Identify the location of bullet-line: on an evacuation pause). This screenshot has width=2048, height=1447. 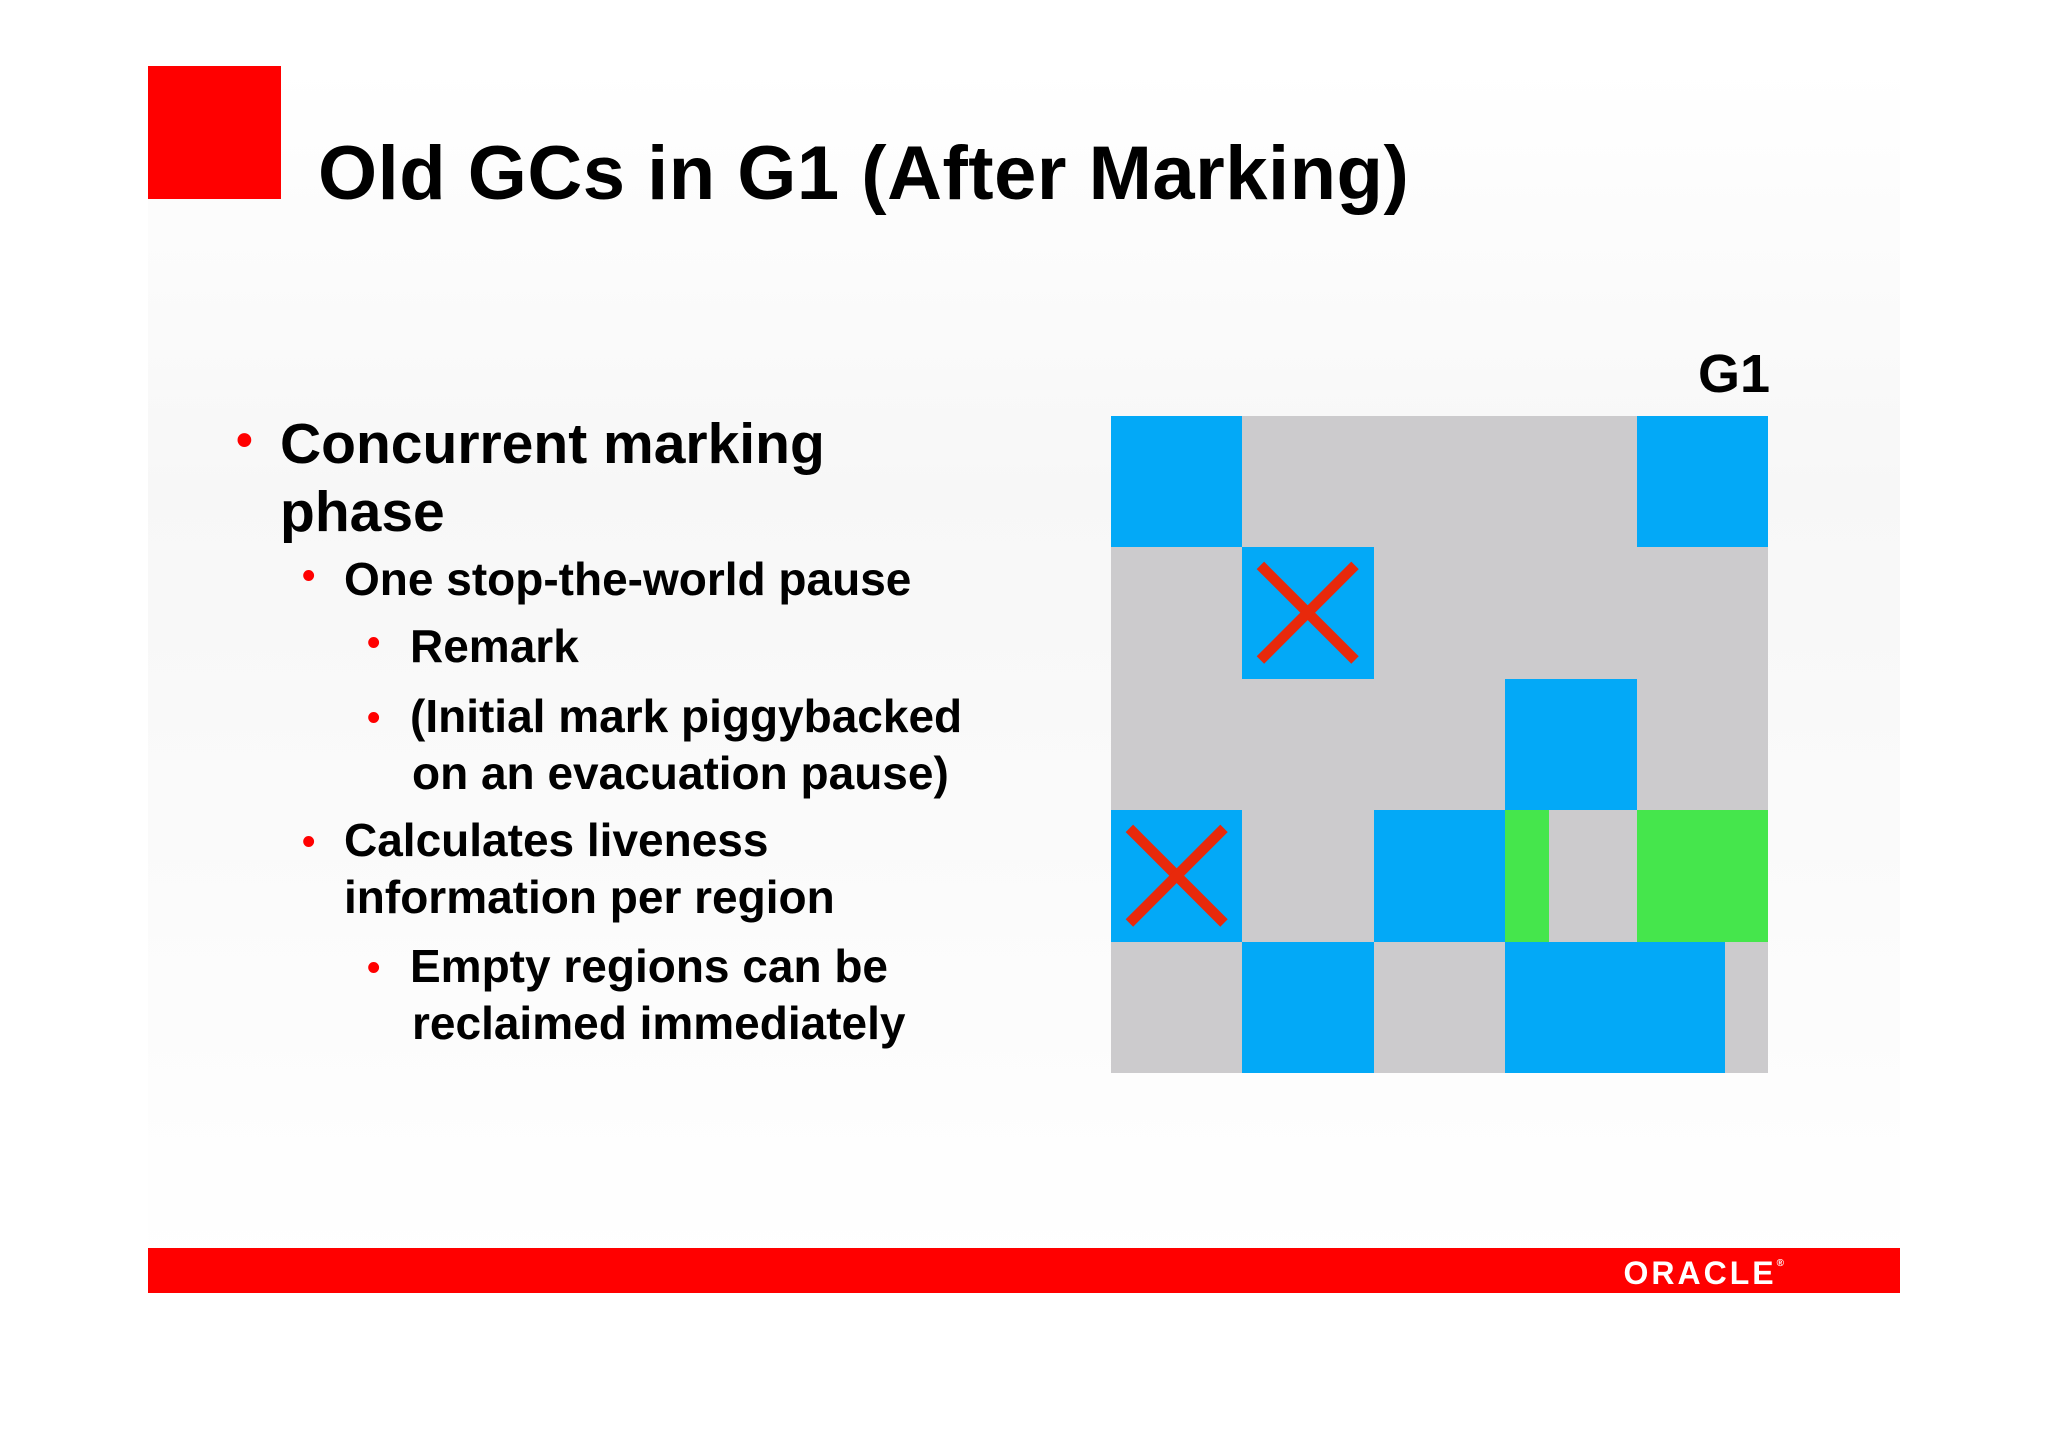
(680, 773).